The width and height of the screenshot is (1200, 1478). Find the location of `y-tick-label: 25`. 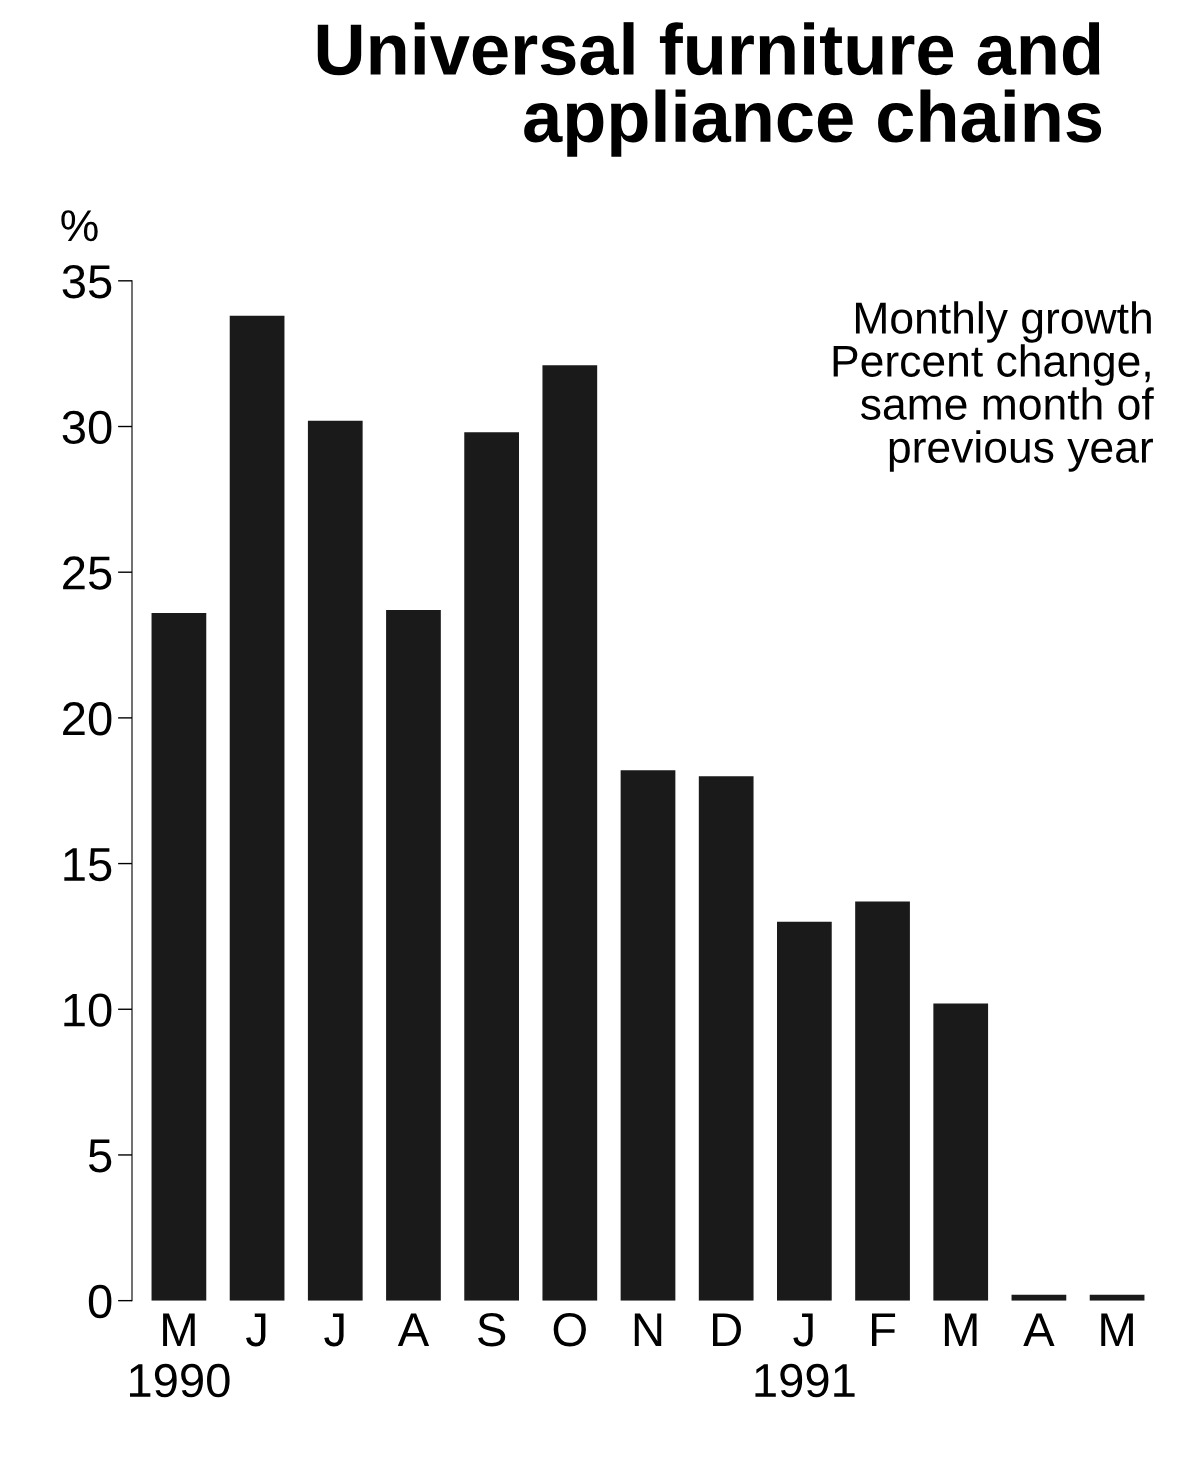

y-tick-label: 25 is located at coordinates (87, 573).